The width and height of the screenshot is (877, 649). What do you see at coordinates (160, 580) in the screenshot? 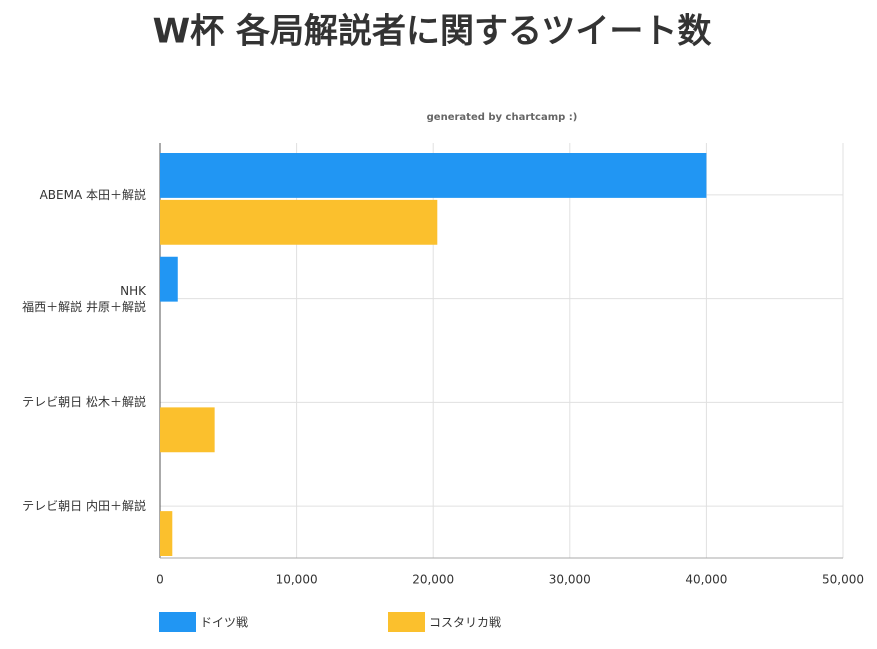
I see `x-tick-label: 0` at bounding box center [160, 580].